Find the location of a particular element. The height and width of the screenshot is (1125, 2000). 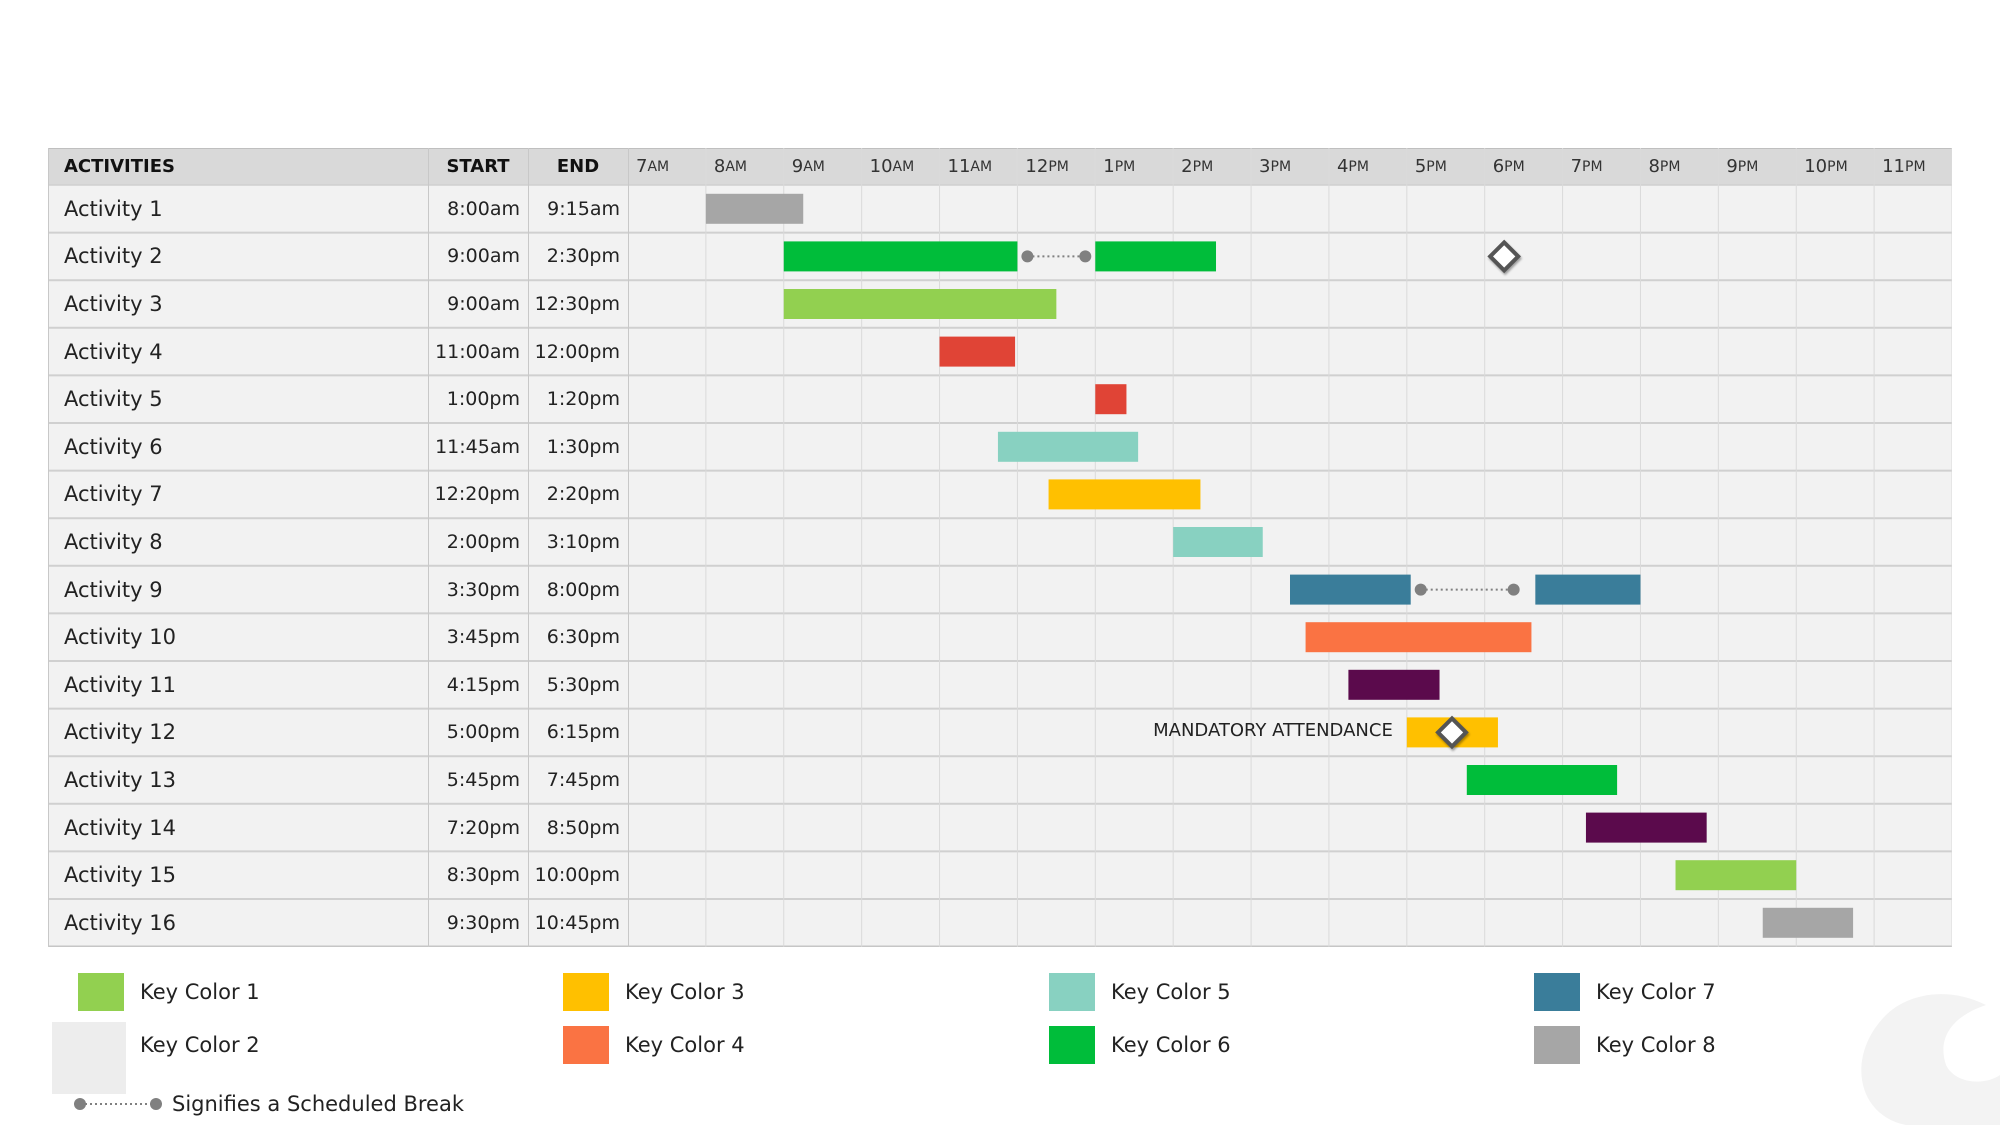

activity-start: 5:45pm is located at coordinates (483, 779).